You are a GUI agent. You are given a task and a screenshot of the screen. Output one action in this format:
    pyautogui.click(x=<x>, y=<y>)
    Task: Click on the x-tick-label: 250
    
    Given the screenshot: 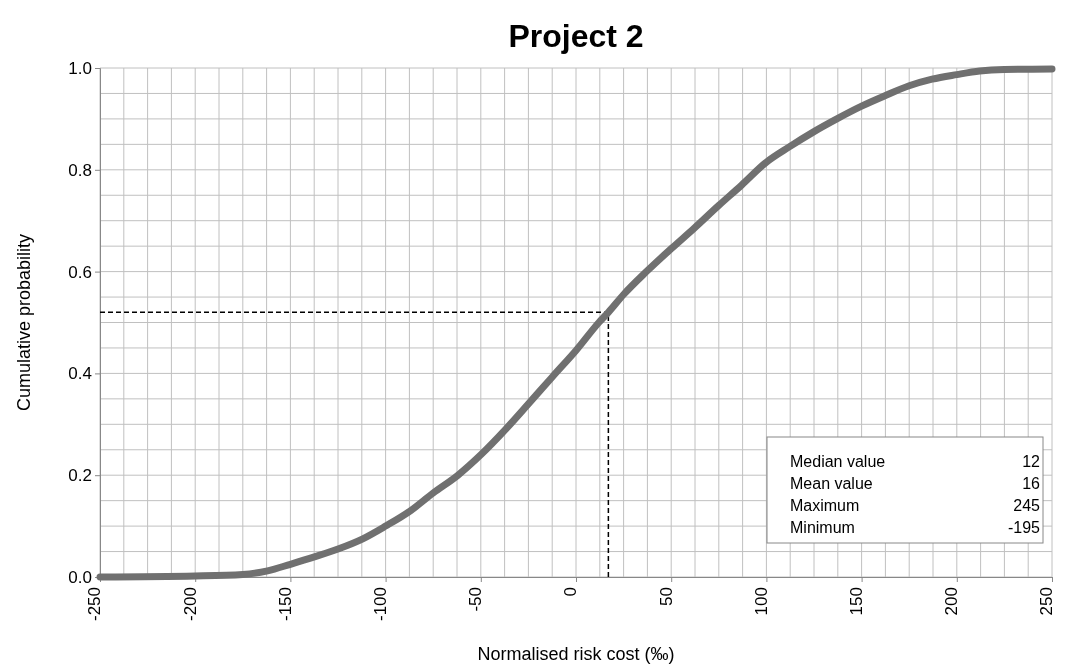 What is the action you would take?
    pyautogui.click(x=1047, y=601)
    